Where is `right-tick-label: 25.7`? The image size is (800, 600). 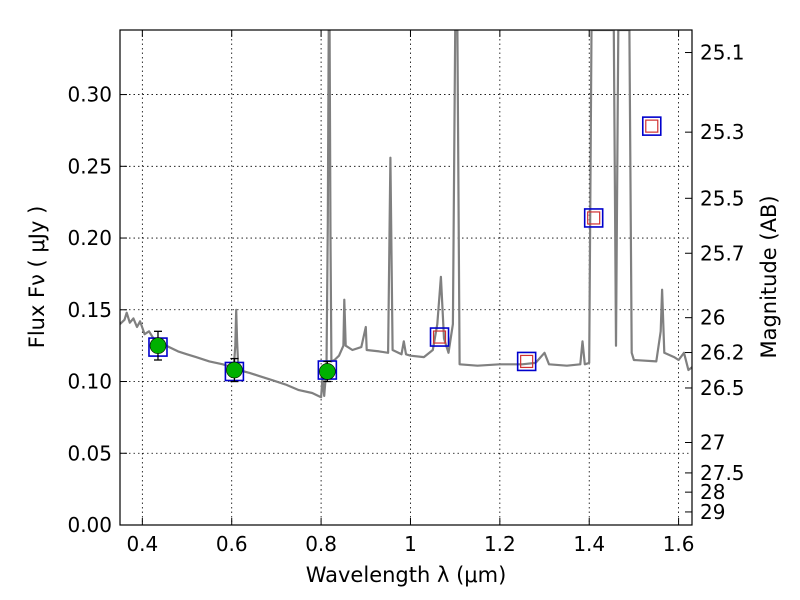 right-tick-label: 25.7 is located at coordinates (722, 253).